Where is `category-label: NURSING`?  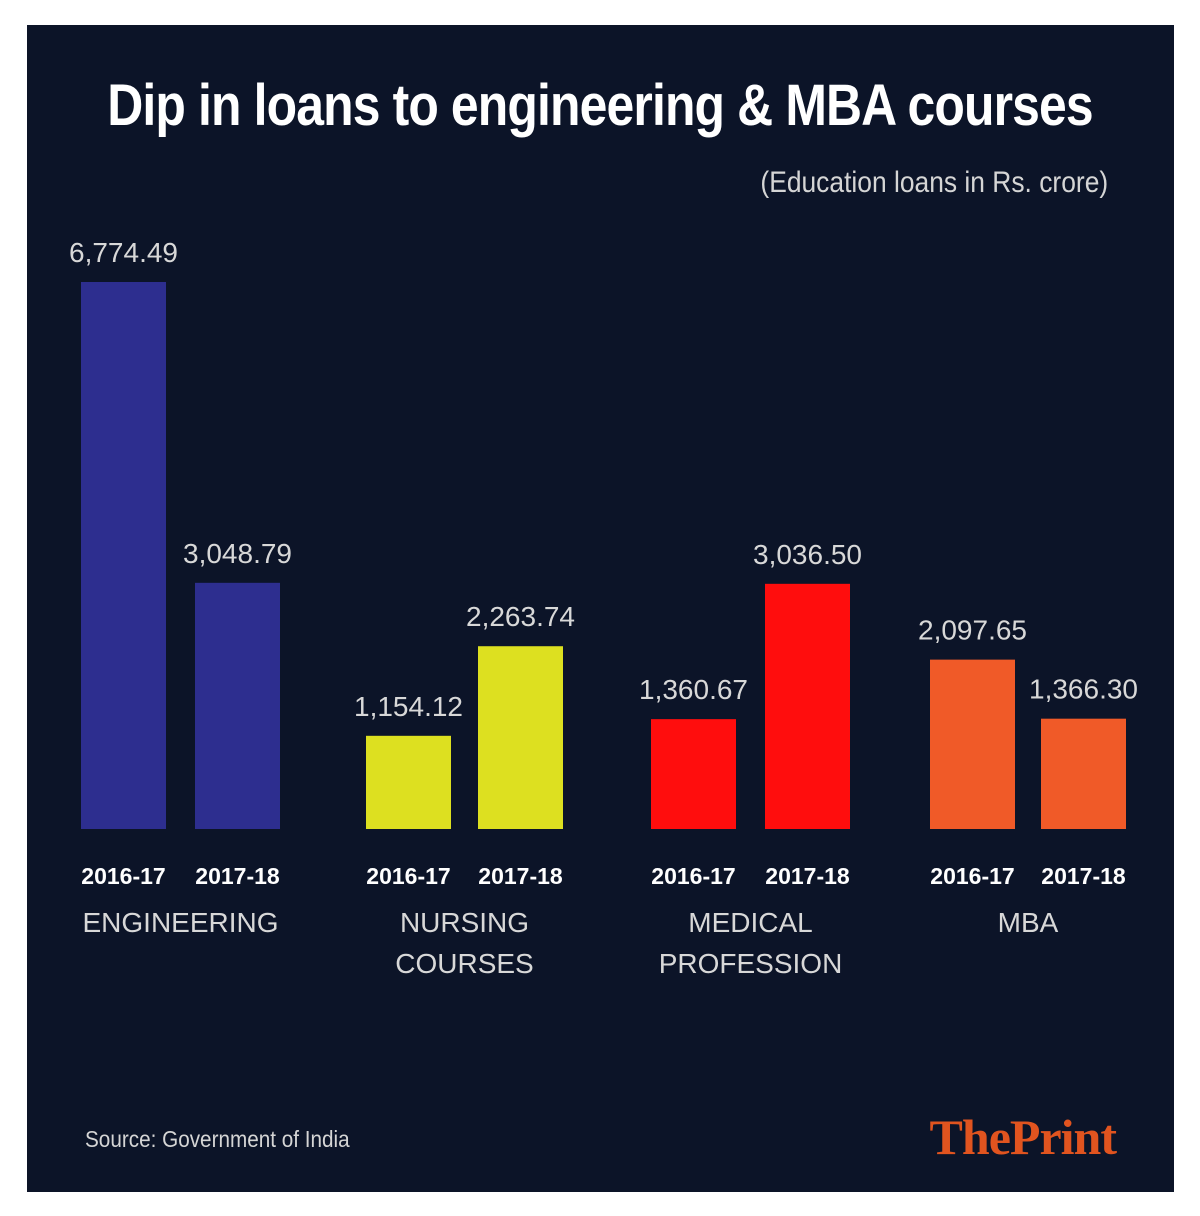
category-label: NURSING is located at coordinates (464, 922).